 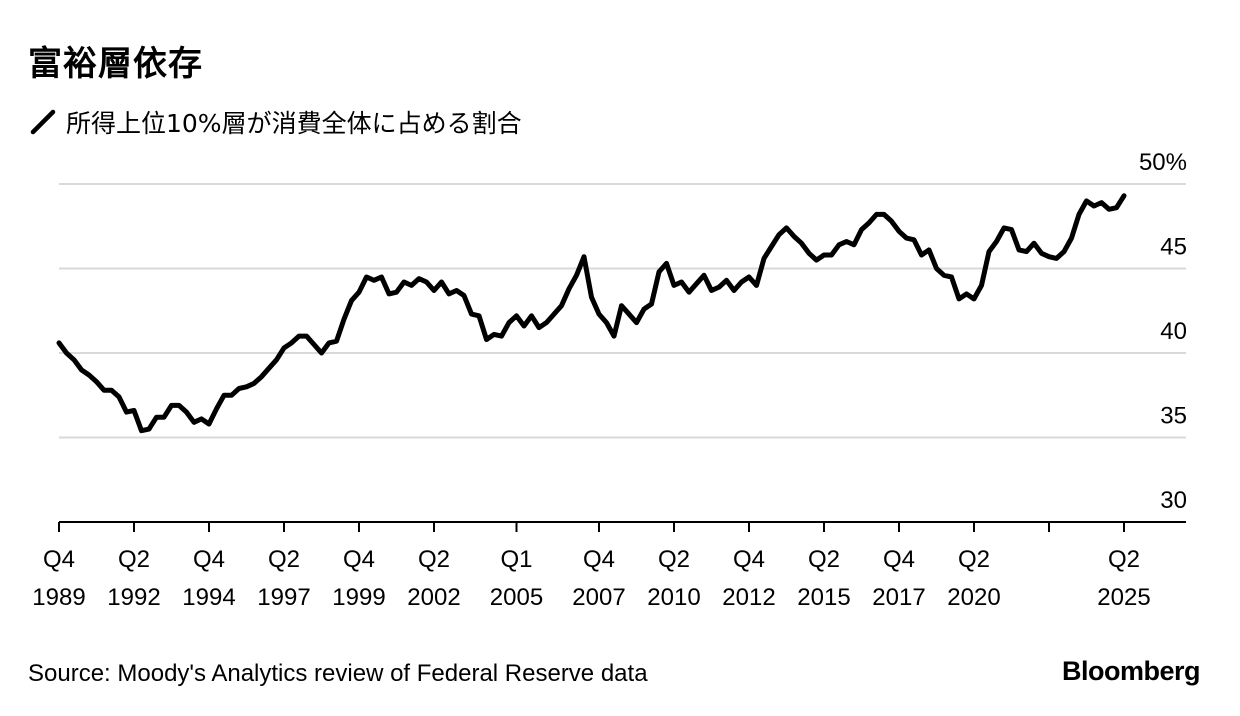 I want to click on y-tick-label: 40, so click(x=1173, y=331).